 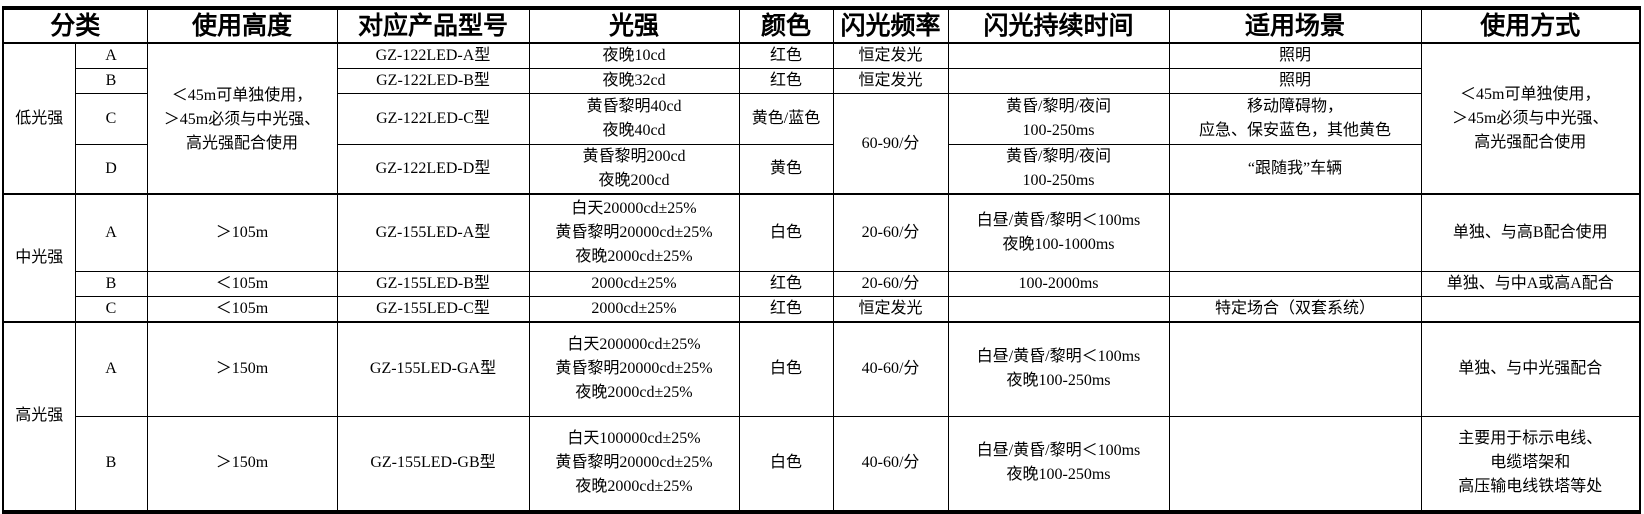 What do you see at coordinates (39, 118) in the screenshot?
I see `category-cell: 低光强` at bounding box center [39, 118].